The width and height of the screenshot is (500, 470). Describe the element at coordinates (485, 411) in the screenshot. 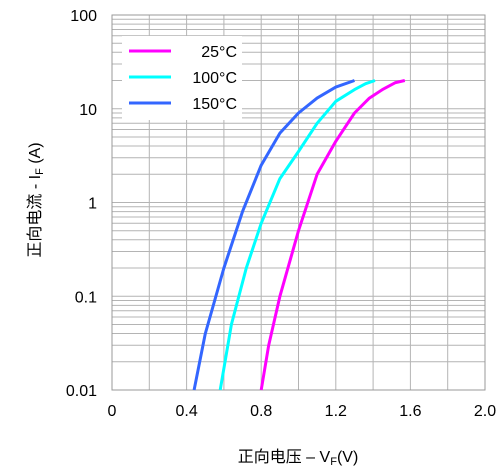

I see `x-tick-label: 2.0` at that location.